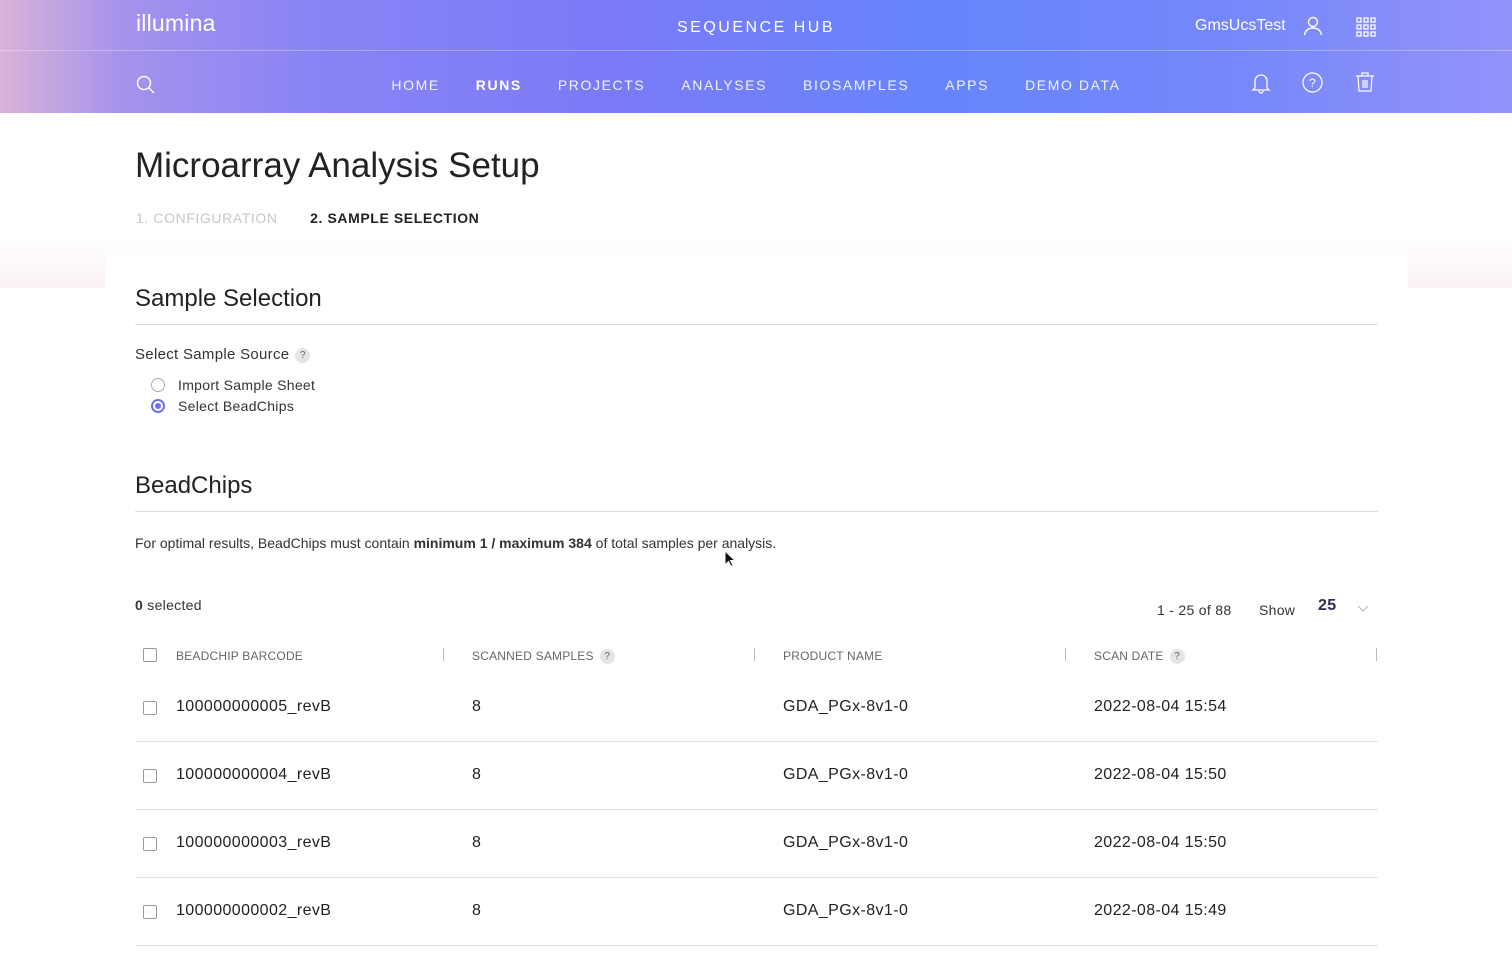  Describe the element at coordinates (254, 706) in the screenshot. I see `cell-barcode: 100000000005_revB` at that location.